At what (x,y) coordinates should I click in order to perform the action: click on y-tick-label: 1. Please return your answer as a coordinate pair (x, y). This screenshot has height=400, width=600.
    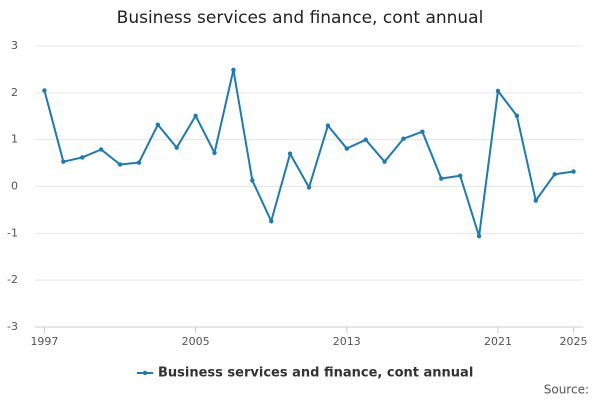
    Looking at the image, I should click on (14, 139).